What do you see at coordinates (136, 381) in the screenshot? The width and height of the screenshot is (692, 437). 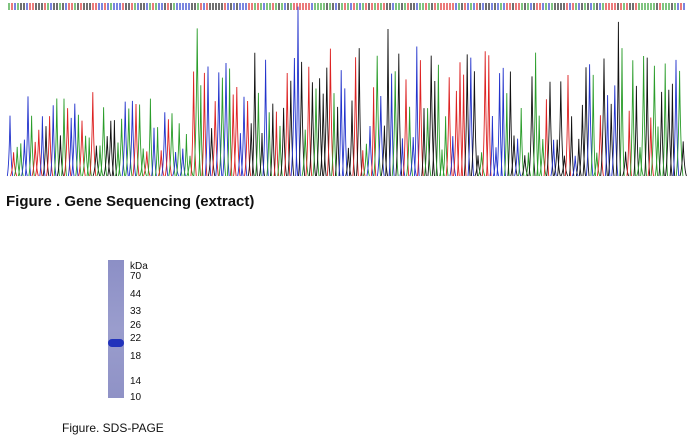 I see `marker-label: 14` at bounding box center [136, 381].